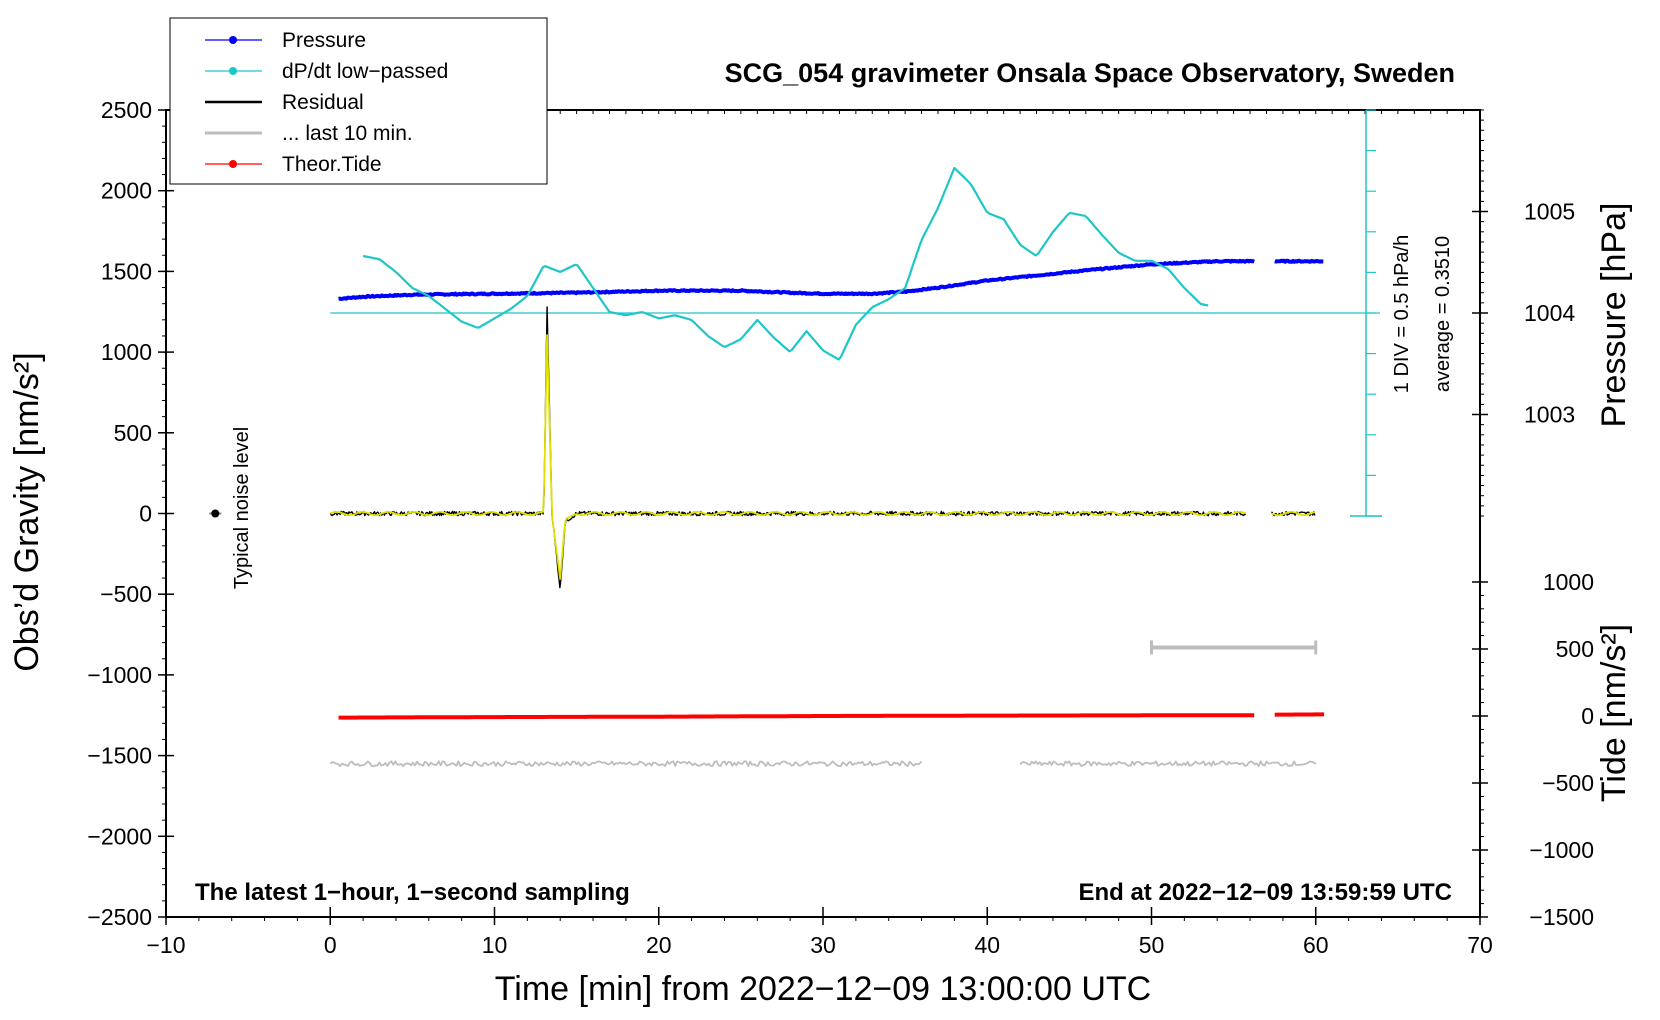 This screenshot has width=1660, height=1020. What do you see at coordinates (1152, 945) in the screenshot?
I see `x-tick-label: 50` at bounding box center [1152, 945].